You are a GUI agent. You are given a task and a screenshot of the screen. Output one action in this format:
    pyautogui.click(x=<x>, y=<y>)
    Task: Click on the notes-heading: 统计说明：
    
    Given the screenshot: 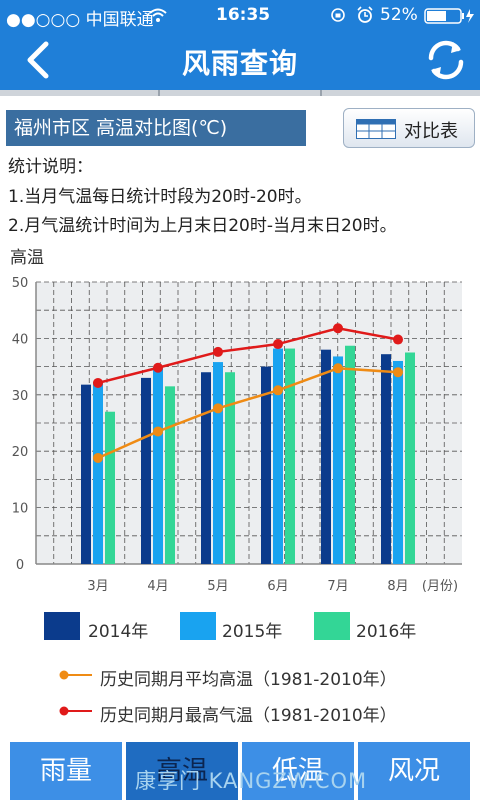 What is the action you would take?
    pyautogui.click(x=50, y=167)
    